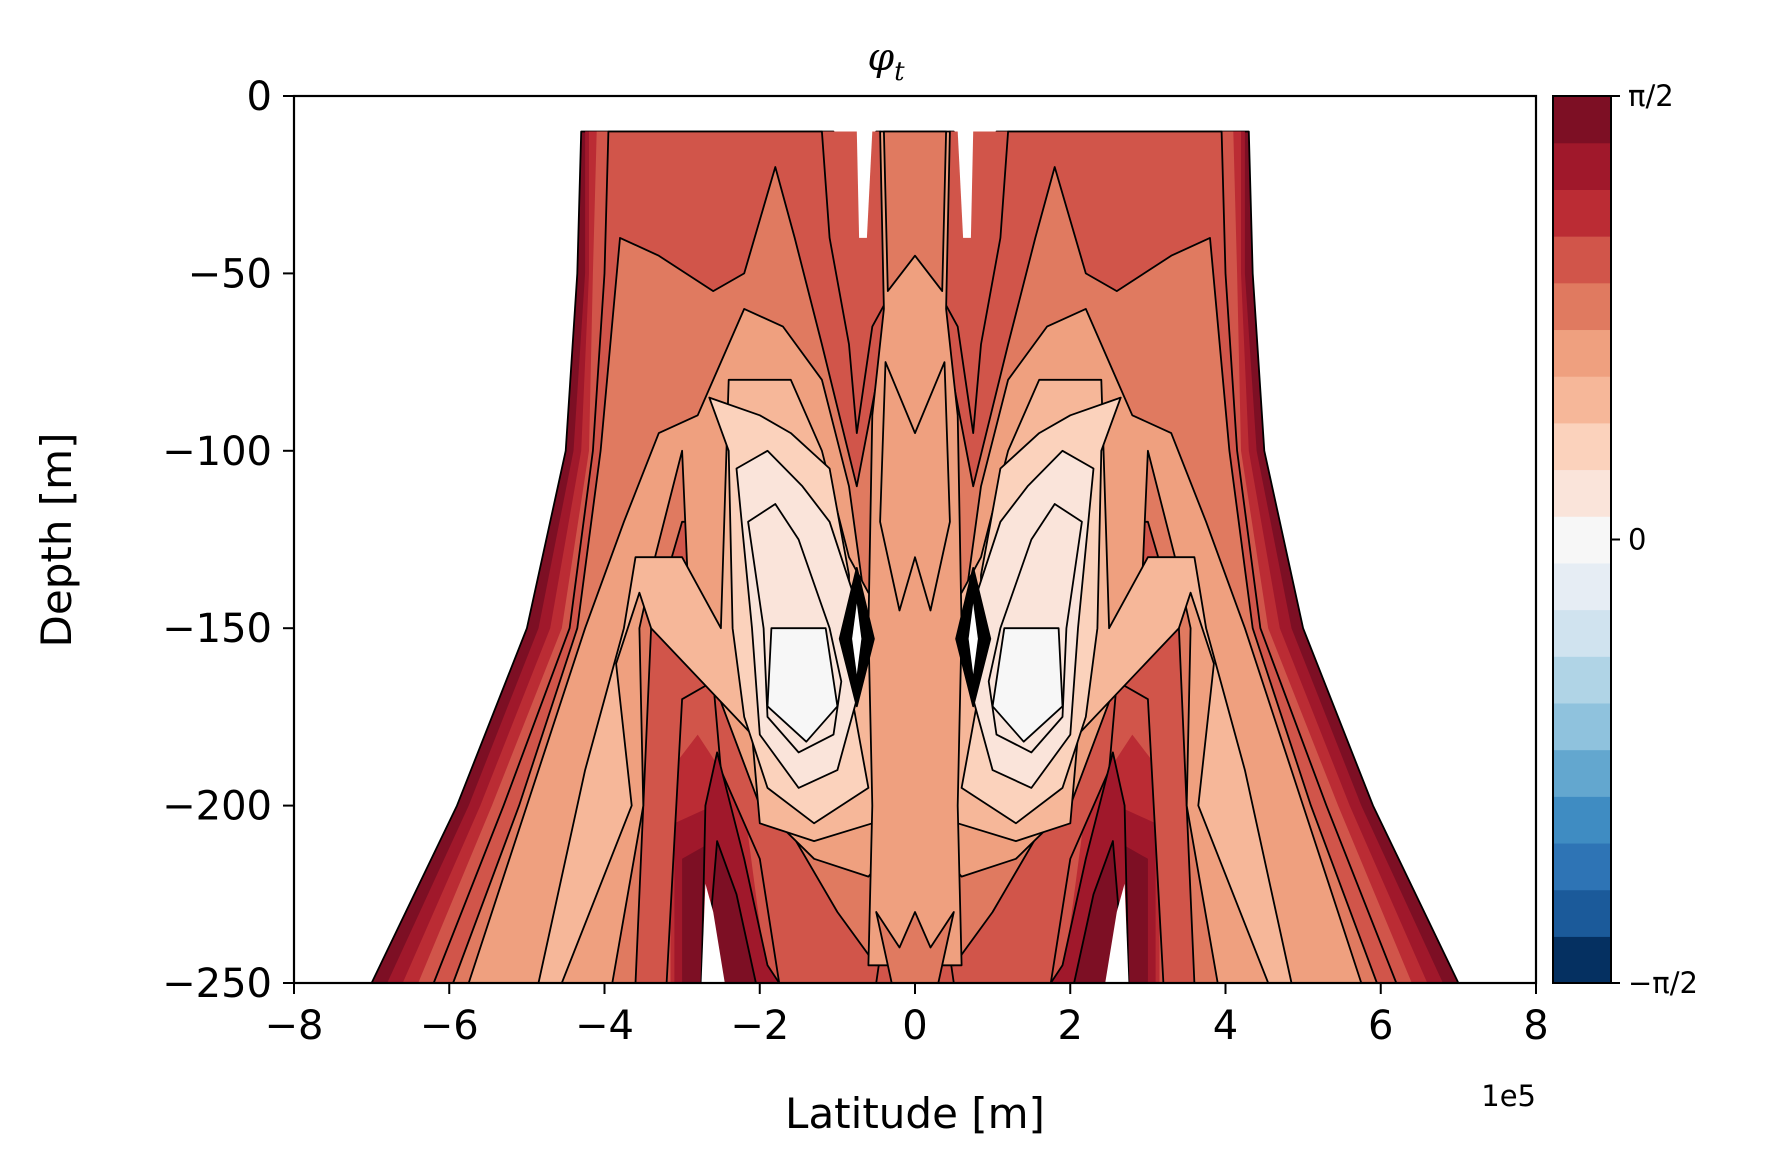  Describe the element at coordinates (1663, 983) in the screenshot. I see `colorbar-tick-label: −π/2` at that location.